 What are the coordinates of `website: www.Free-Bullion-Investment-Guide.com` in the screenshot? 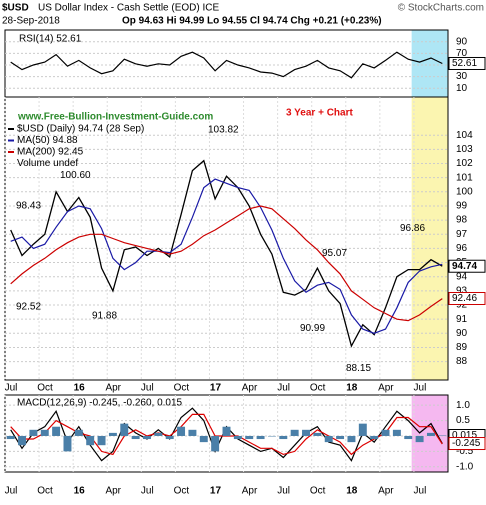 It's located at (115, 117).